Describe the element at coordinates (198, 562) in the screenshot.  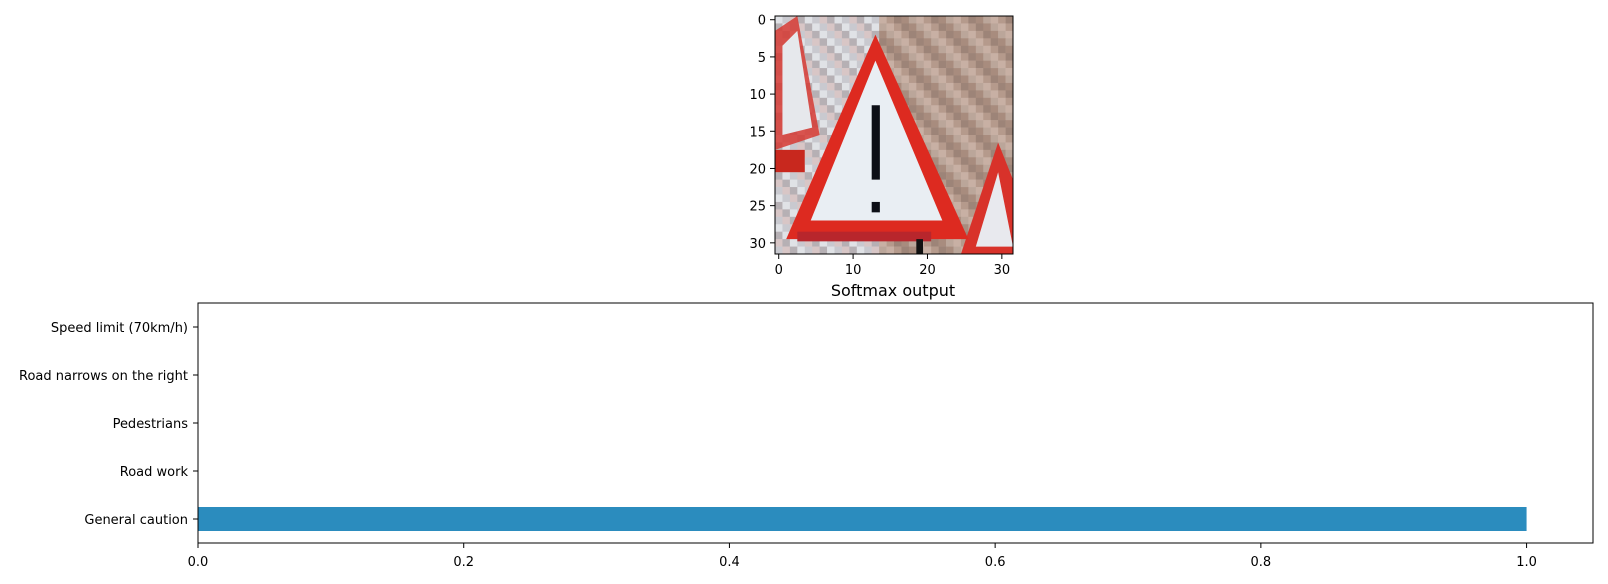
I see `chart-x-tick-label: 0.0` at that location.